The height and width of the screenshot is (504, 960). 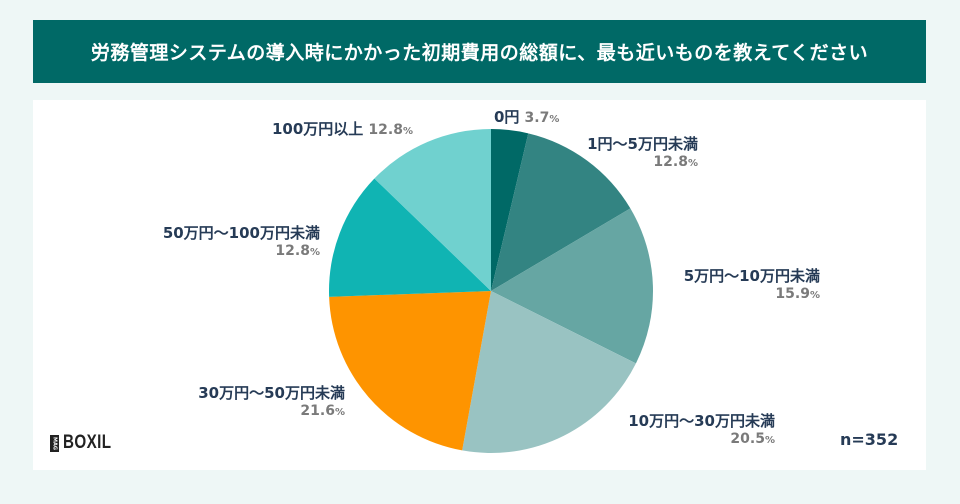 I want to click on chart-title: 労務管理システムの導入時にかかった初期費用の総額に、最も近いものを教えてください, so click(x=479, y=53).